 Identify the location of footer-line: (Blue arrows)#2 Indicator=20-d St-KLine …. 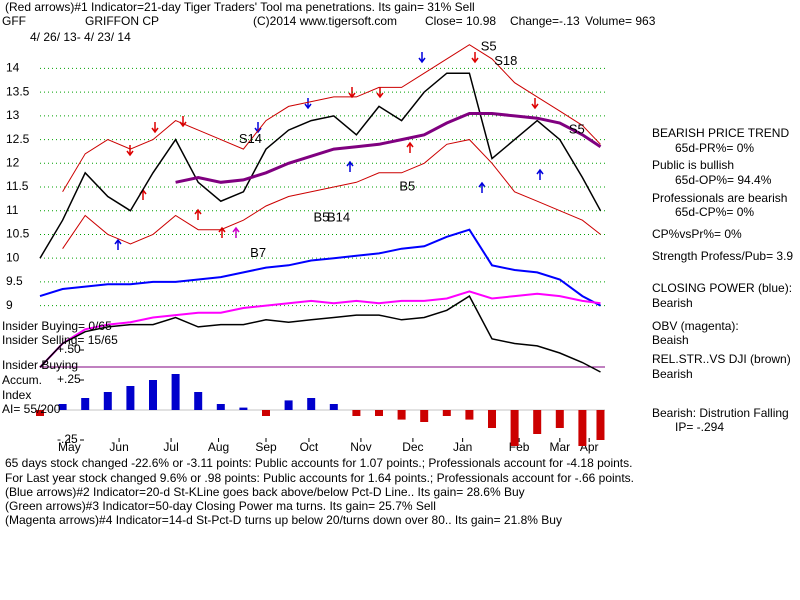
(265, 492).